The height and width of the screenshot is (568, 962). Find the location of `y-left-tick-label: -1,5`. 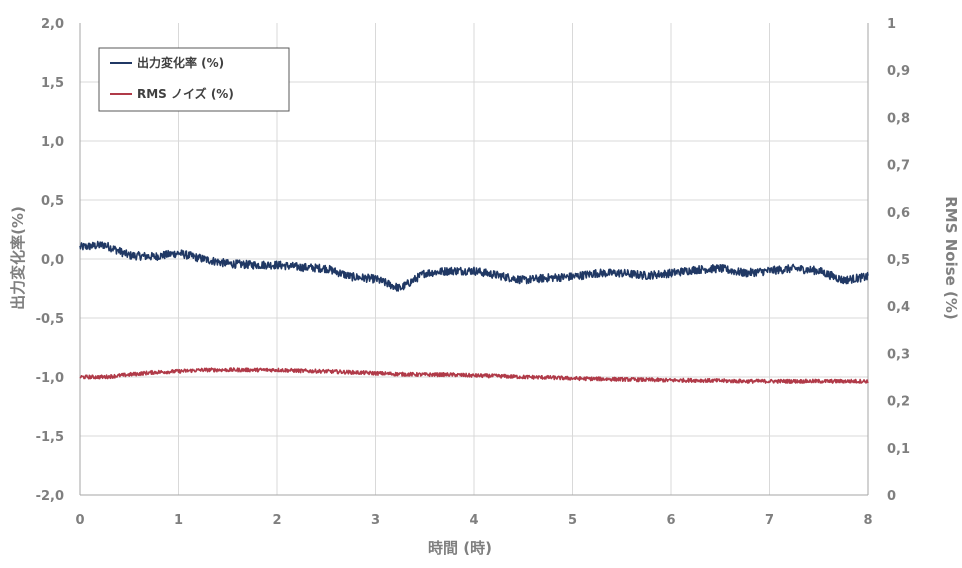

y-left-tick-label: -1,5 is located at coordinates (50, 437).